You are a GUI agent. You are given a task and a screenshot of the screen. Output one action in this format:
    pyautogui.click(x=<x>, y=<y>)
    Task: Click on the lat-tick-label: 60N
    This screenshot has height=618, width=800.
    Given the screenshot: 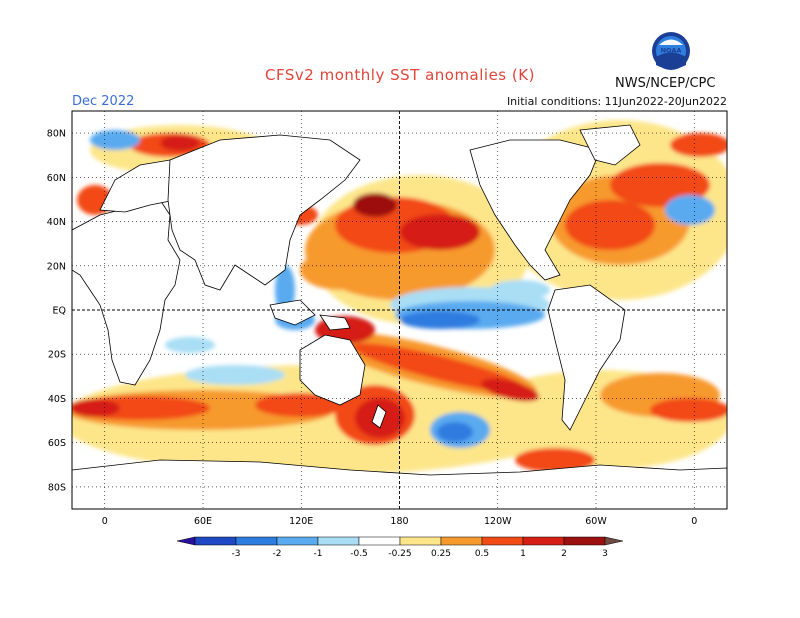 What is the action you would take?
    pyautogui.click(x=56, y=178)
    